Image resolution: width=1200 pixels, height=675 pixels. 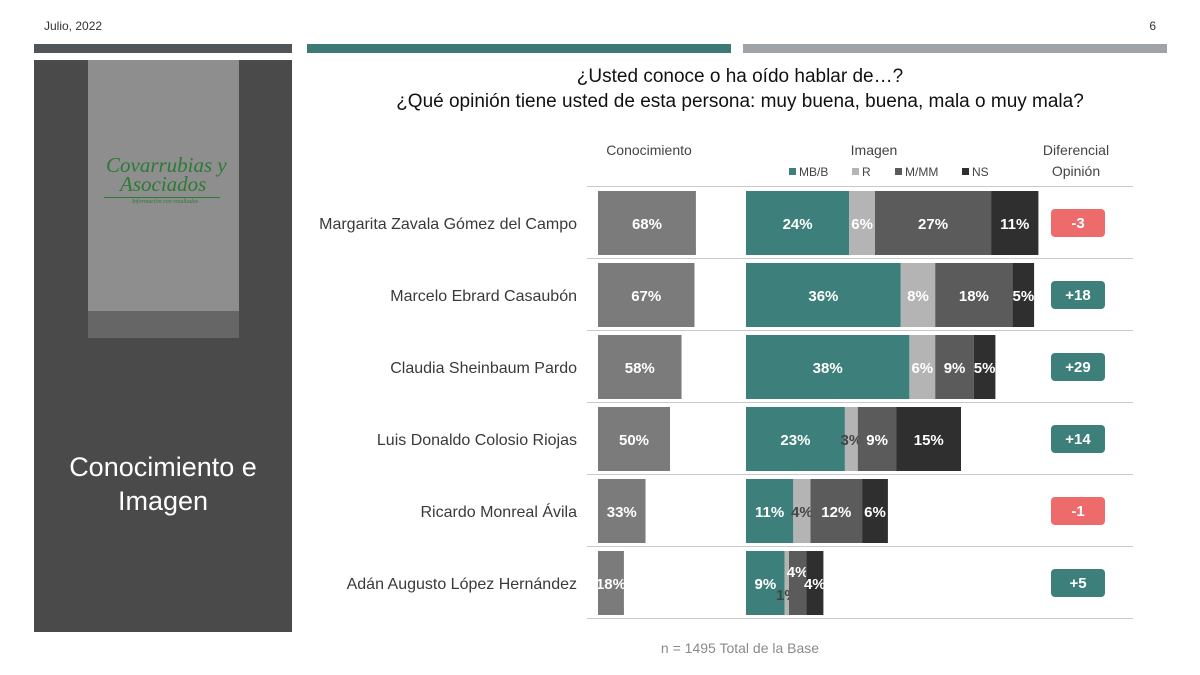 I want to click on logo-panel, so click(x=163, y=185).